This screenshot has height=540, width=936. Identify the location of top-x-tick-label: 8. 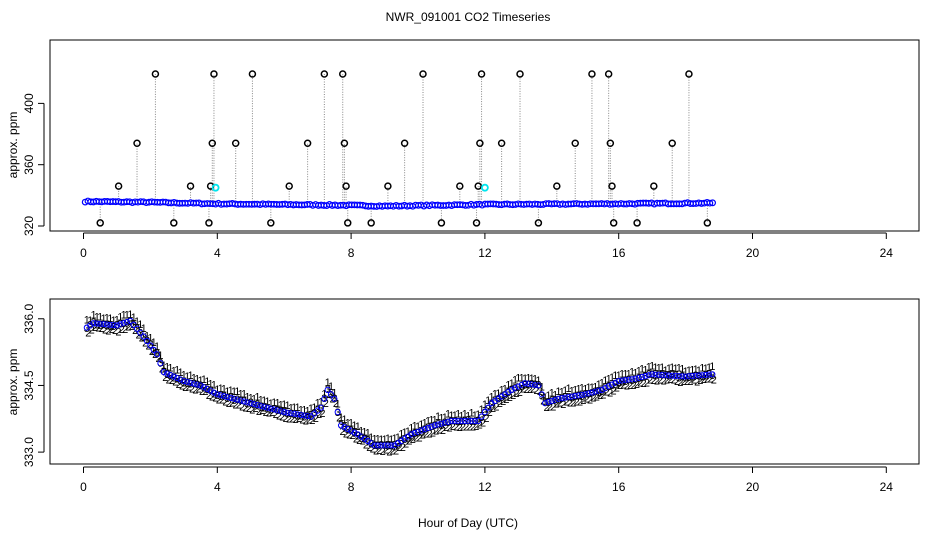
(351, 253).